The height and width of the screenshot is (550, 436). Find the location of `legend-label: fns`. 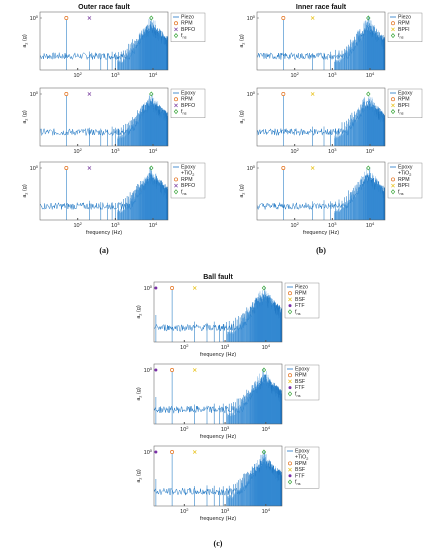

legend-label: fns is located at coordinates (298, 394).